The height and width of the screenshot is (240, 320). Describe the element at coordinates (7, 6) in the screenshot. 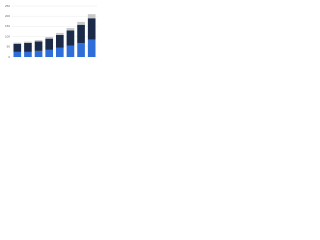

I see `y-tick-label: 250` at that location.